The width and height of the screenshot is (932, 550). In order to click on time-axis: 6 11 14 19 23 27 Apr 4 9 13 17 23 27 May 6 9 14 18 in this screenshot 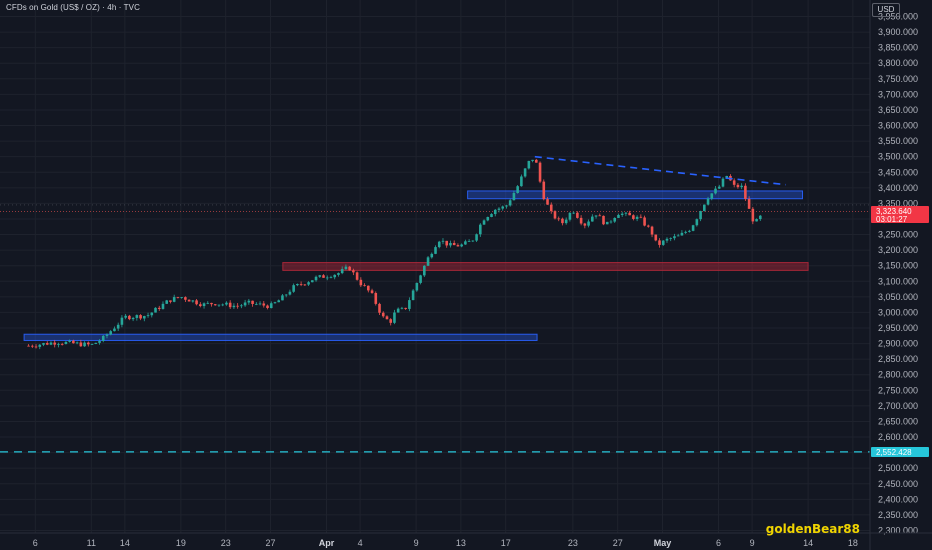, I will do `click(466, 540)`.